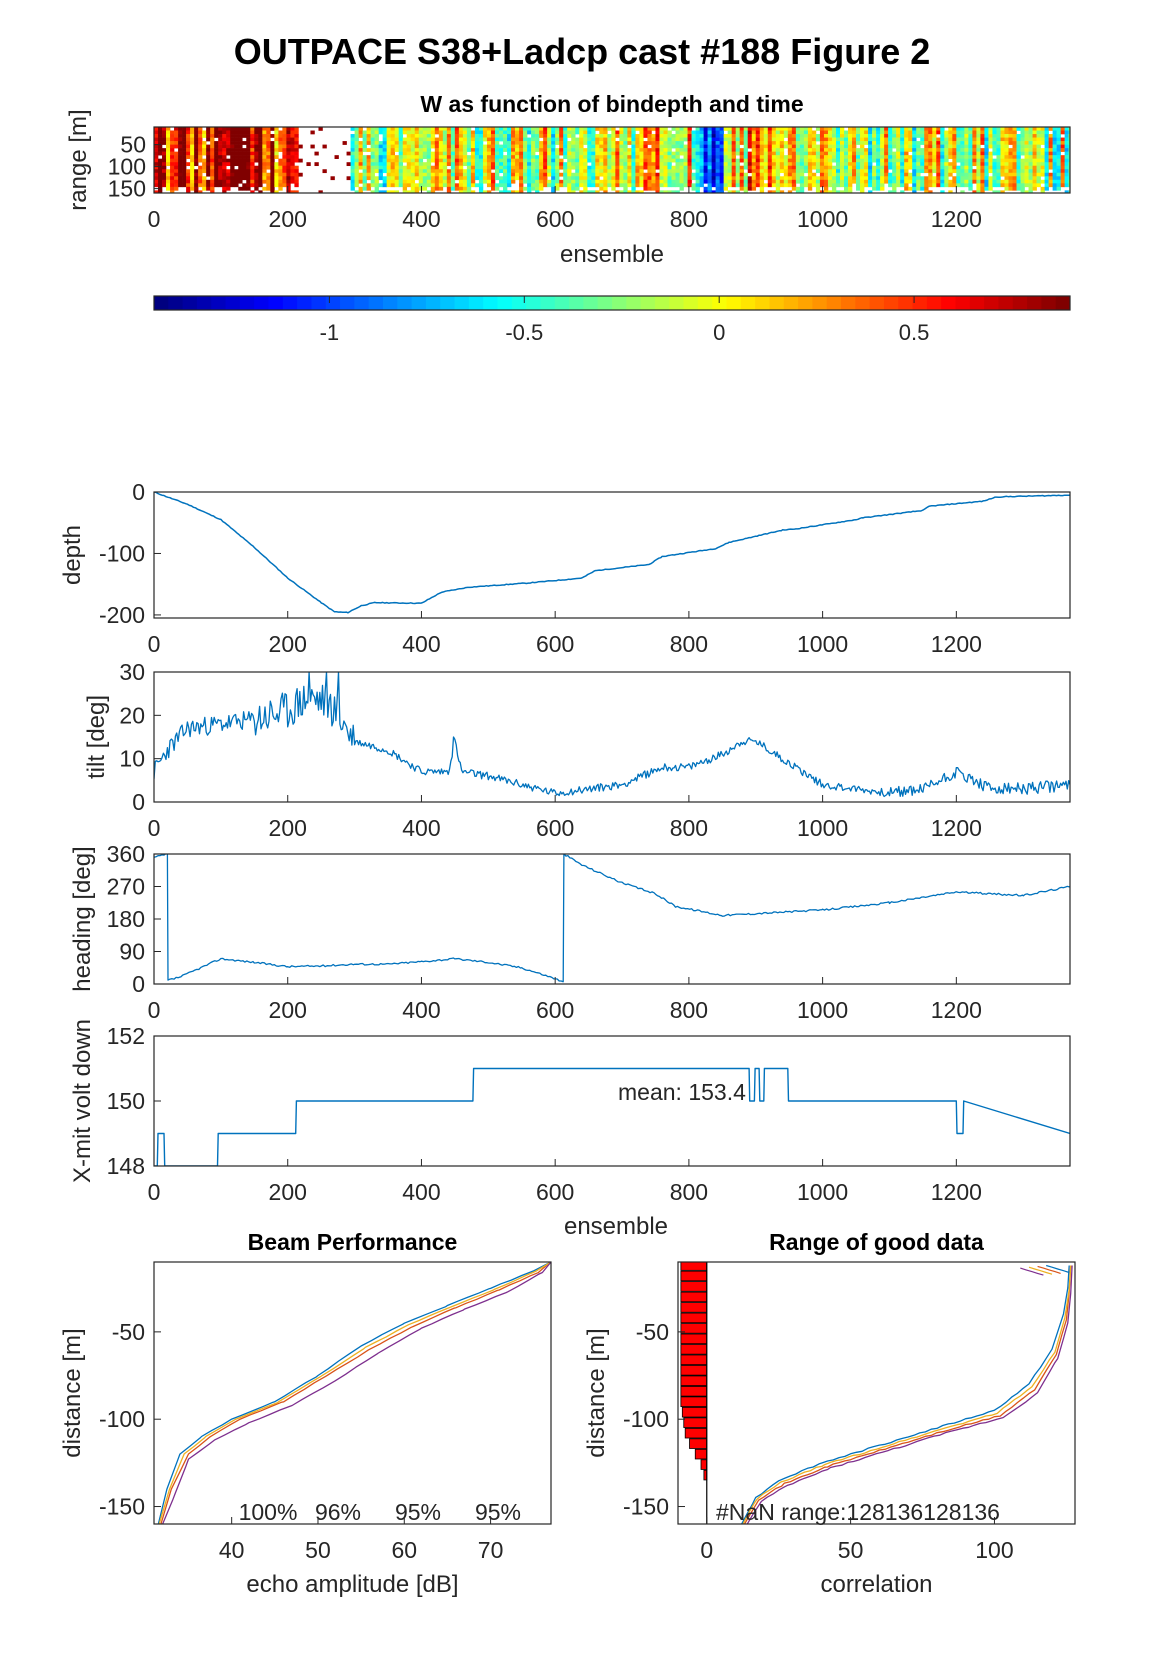 The image size is (1165, 1679). I want to click on heatmap-xtick-label: 800, so click(689, 219).